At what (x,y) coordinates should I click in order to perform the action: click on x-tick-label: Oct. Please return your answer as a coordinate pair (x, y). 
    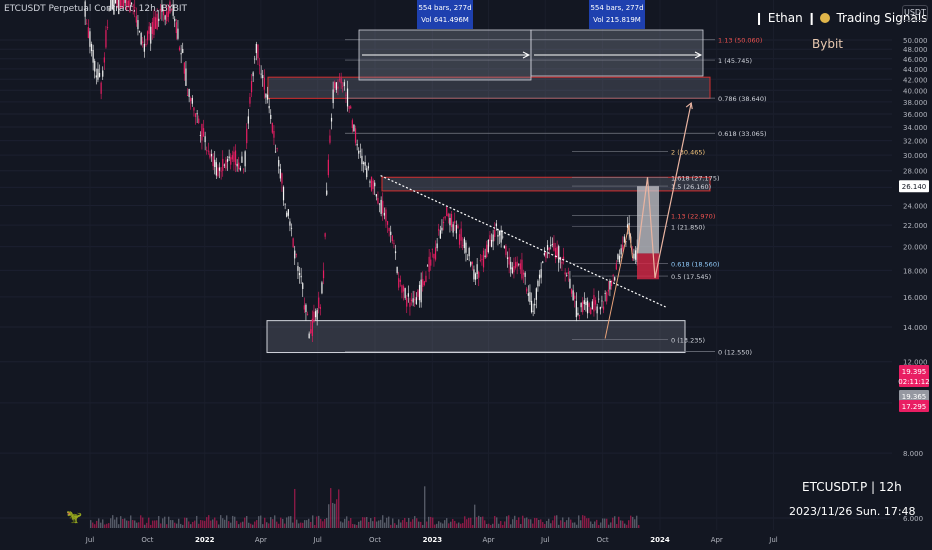
    Looking at the image, I should click on (147, 540).